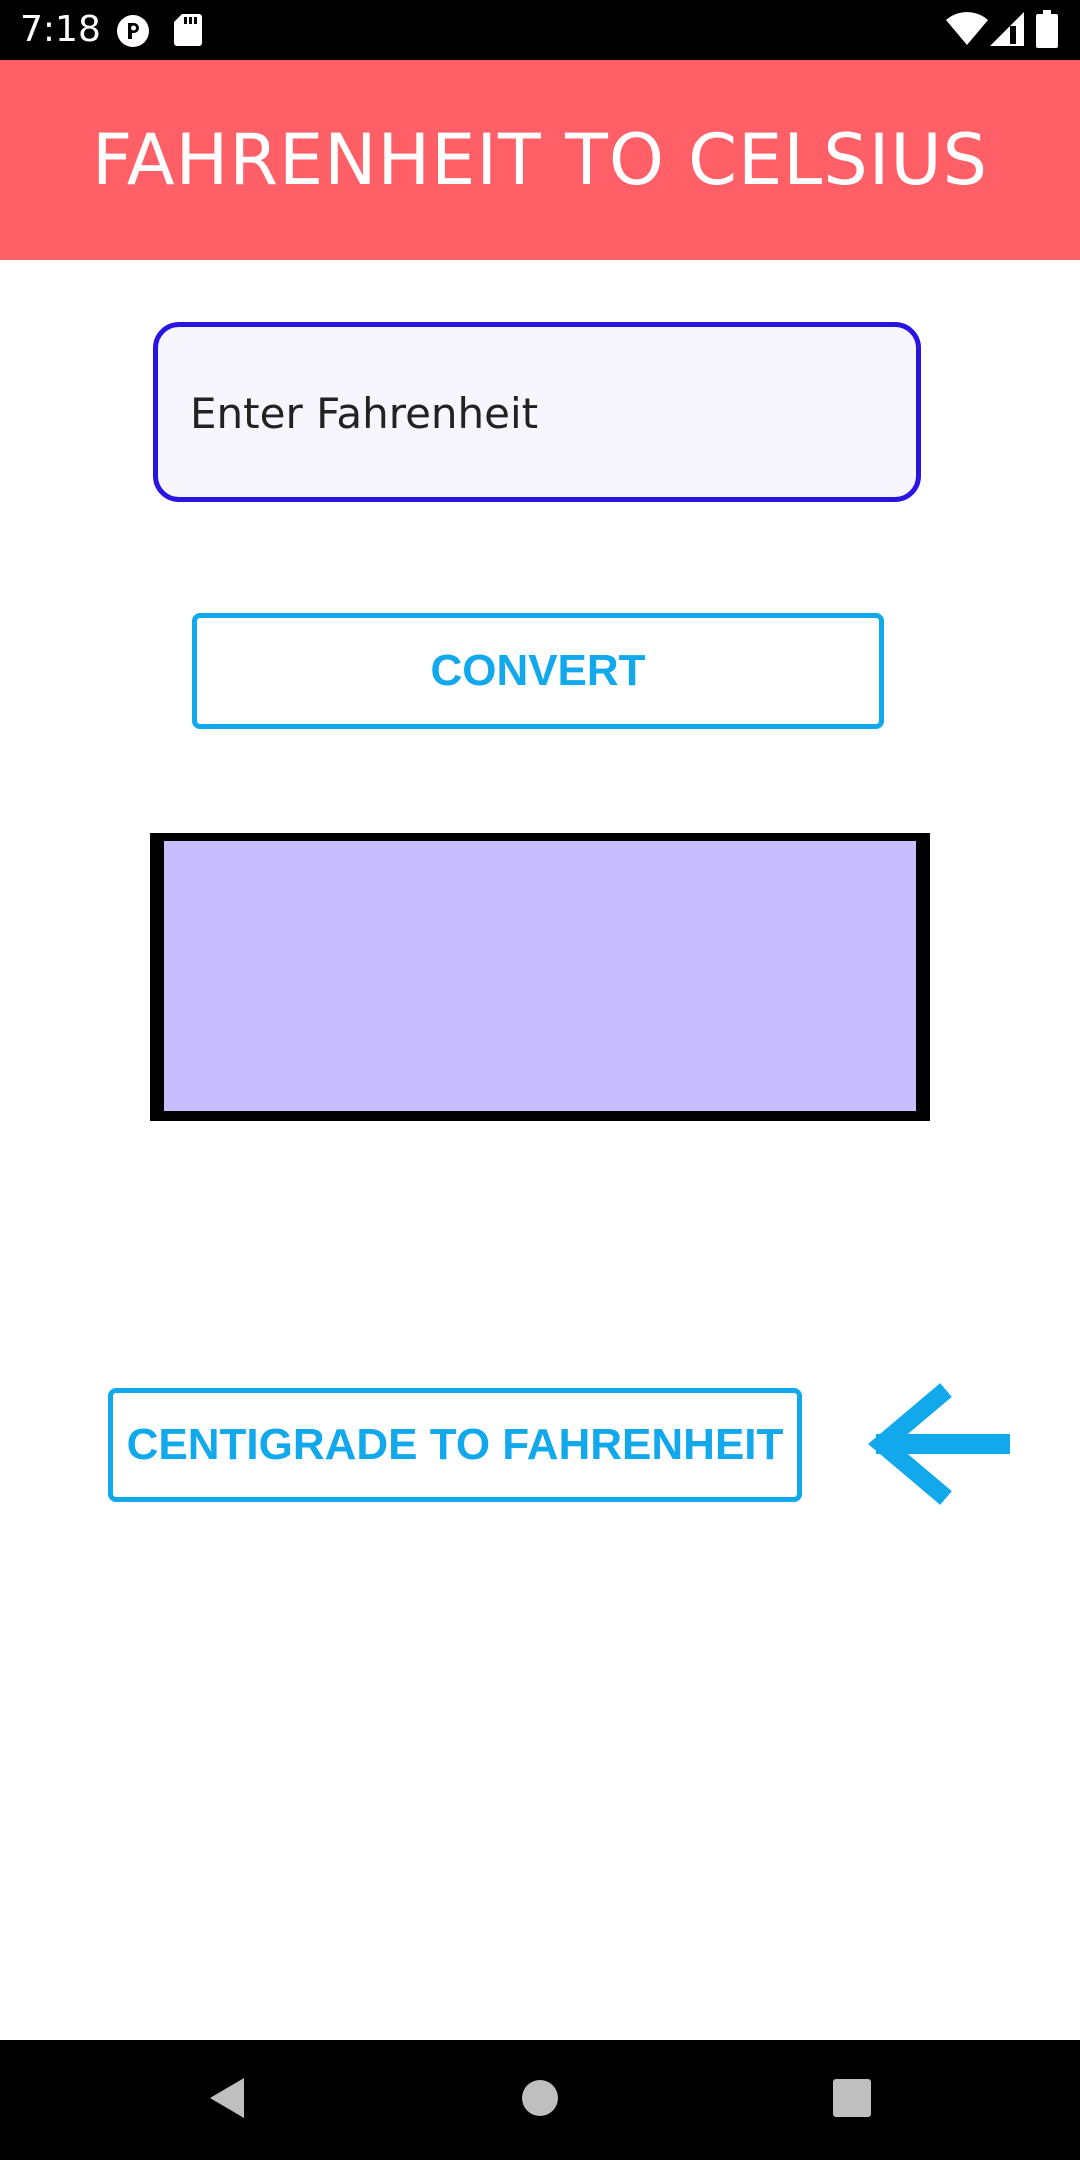  I want to click on fahrenheit-input-container, so click(537, 412).